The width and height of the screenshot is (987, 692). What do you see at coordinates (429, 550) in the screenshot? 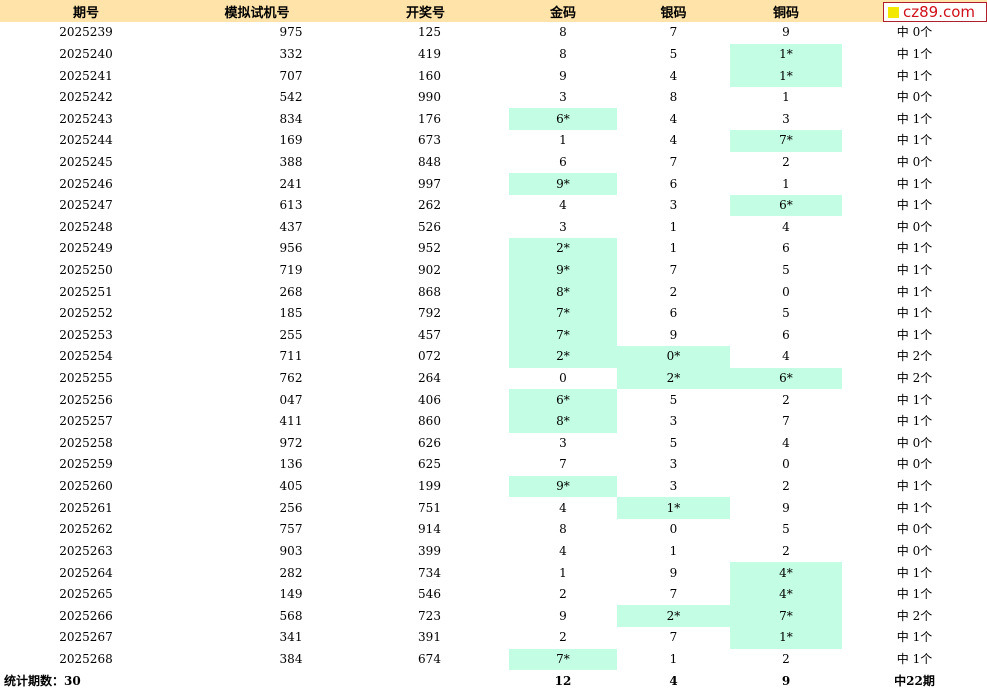
I see `cell-draw: 399` at bounding box center [429, 550].